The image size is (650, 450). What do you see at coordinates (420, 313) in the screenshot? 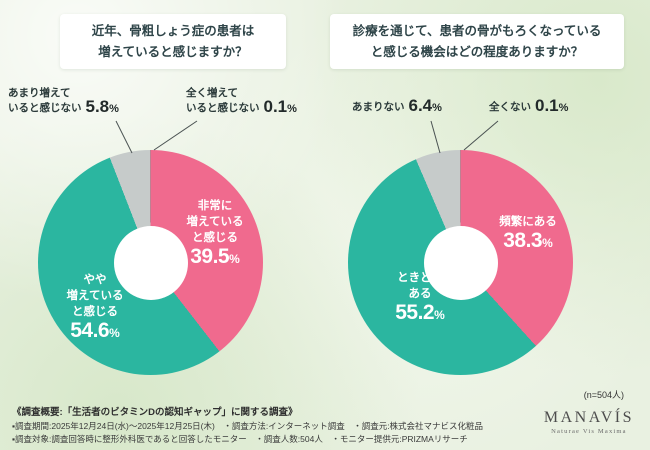
I see `segment-value: 55.2%` at bounding box center [420, 313].